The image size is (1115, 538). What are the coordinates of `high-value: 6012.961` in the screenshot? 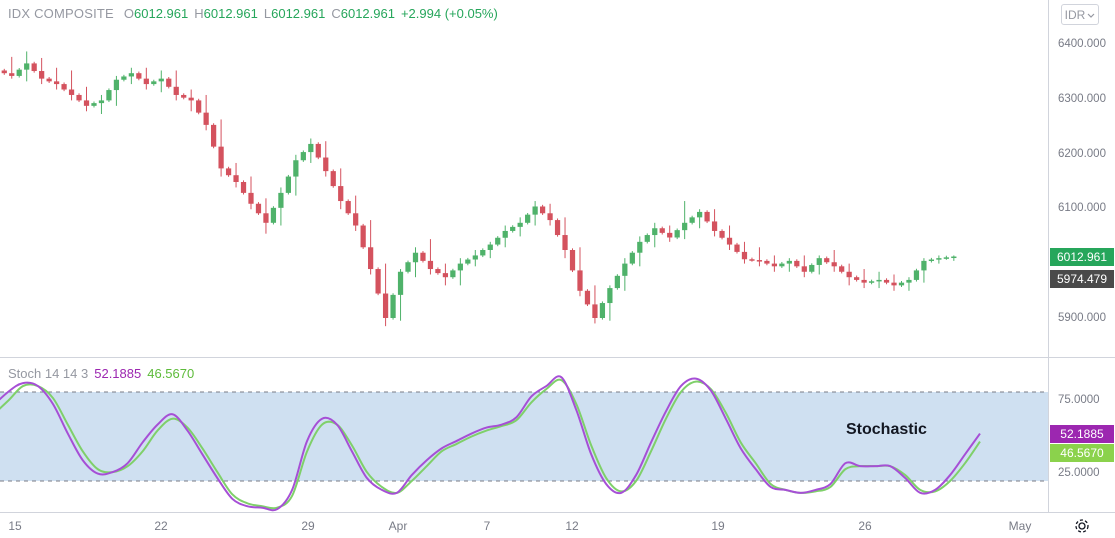 It's located at (230, 13).